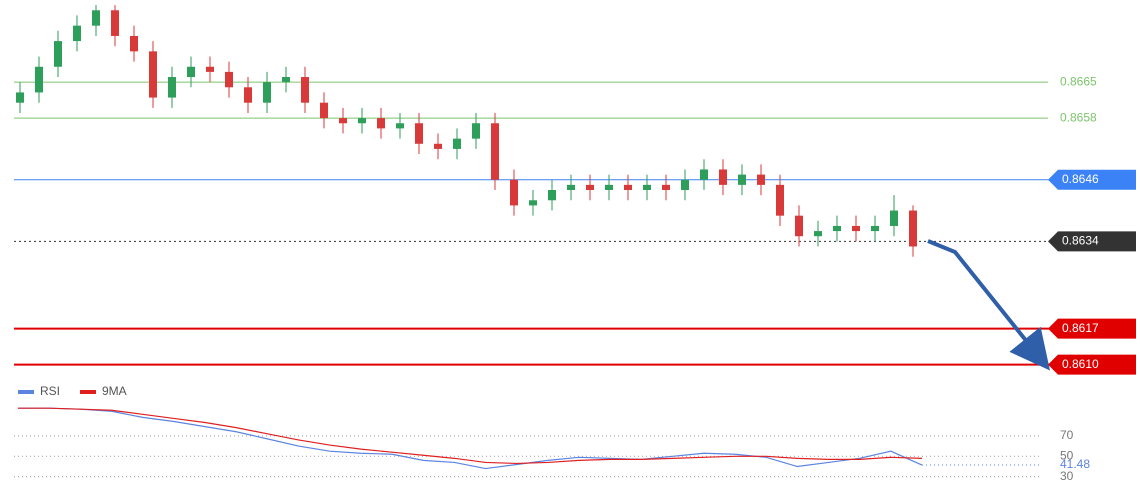 The width and height of the screenshot is (1140, 500). Describe the element at coordinates (114, 391) in the screenshot. I see `legend-label: 9MA` at that location.